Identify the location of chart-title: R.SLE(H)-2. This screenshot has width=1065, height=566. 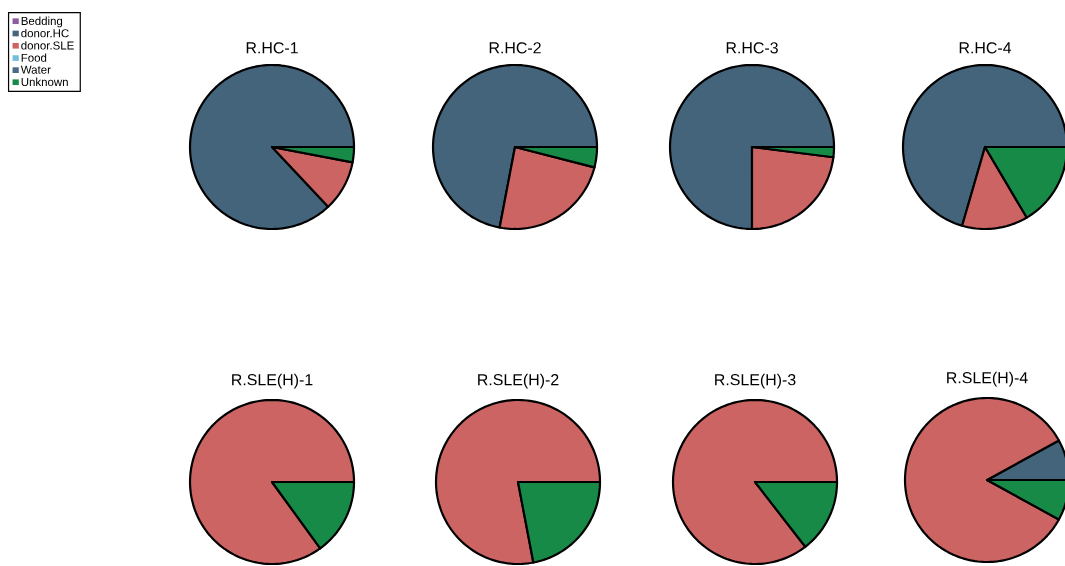
(518, 381).